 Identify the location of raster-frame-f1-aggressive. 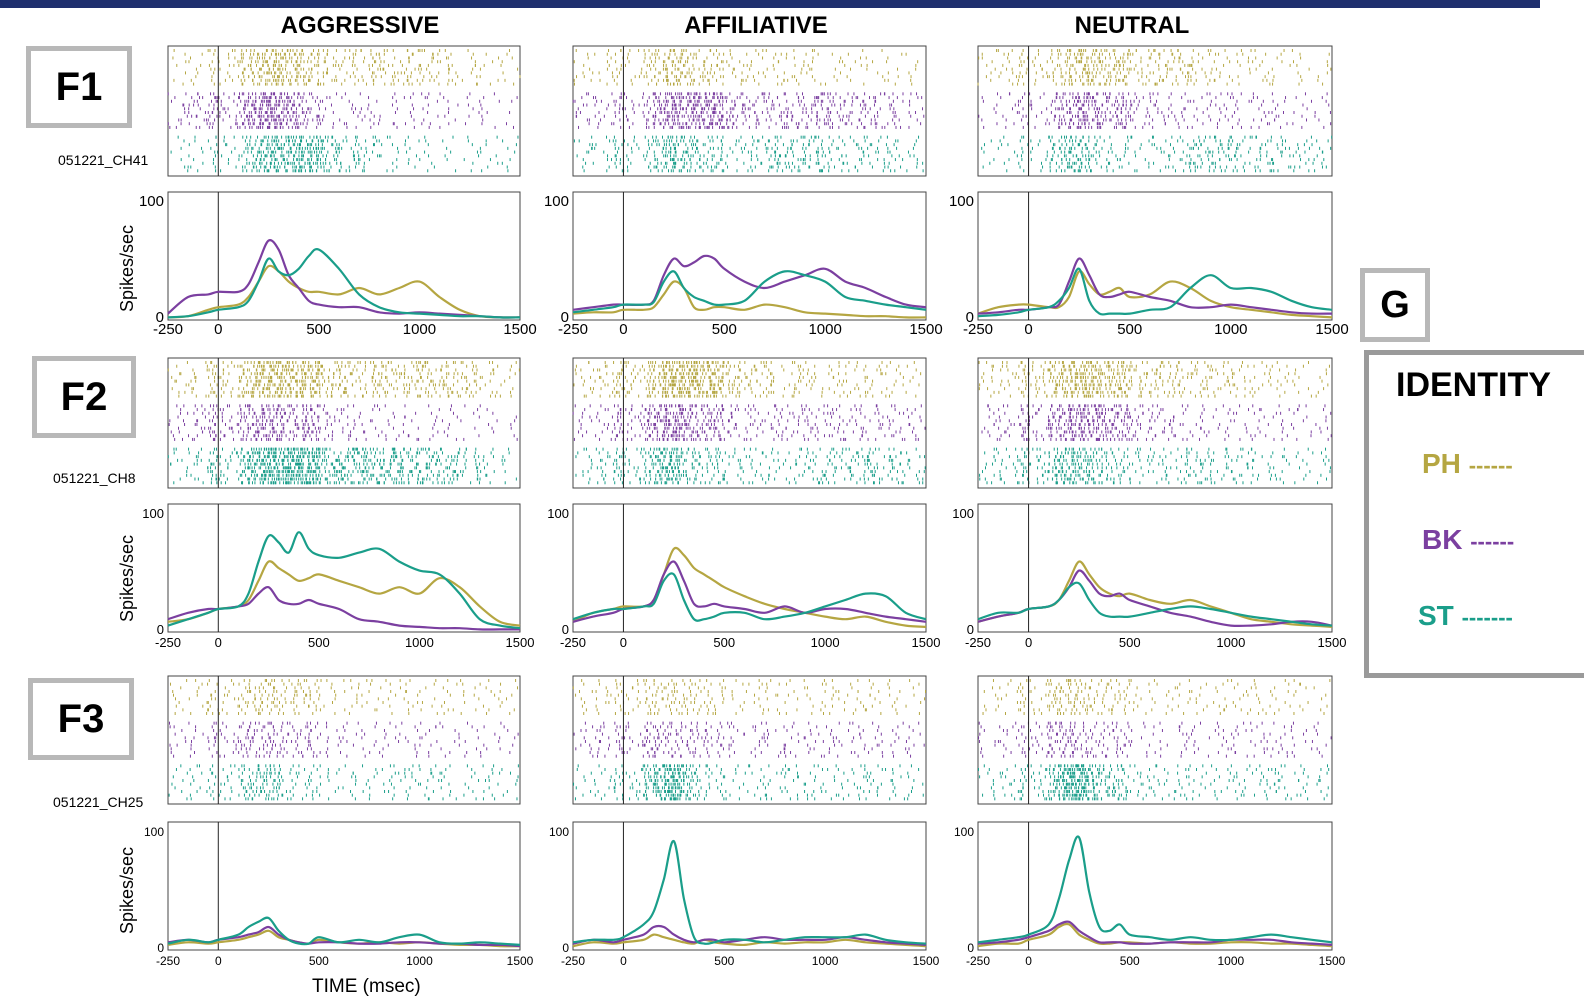
(344, 111).